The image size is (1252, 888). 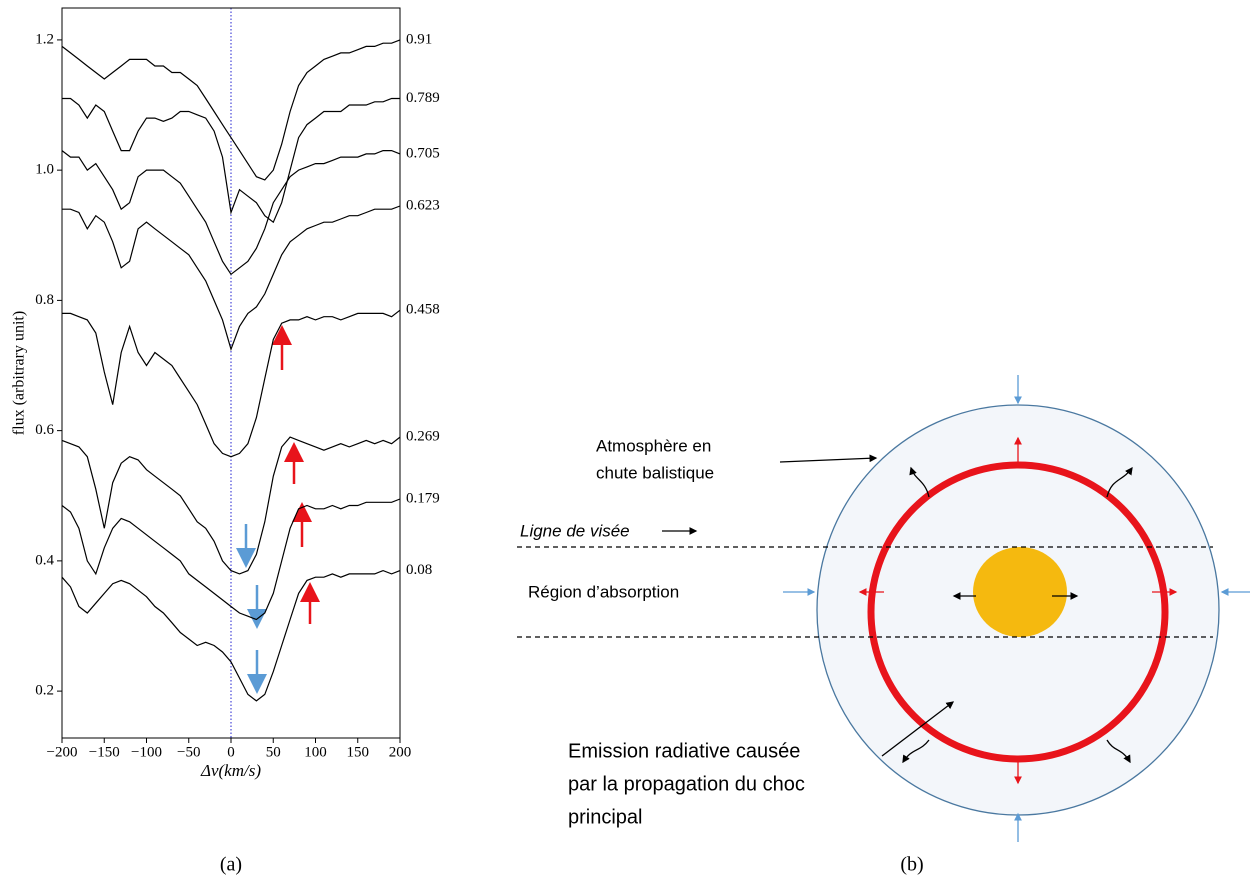 I want to click on x-tick-label: 150, so click(x=358, y=752).